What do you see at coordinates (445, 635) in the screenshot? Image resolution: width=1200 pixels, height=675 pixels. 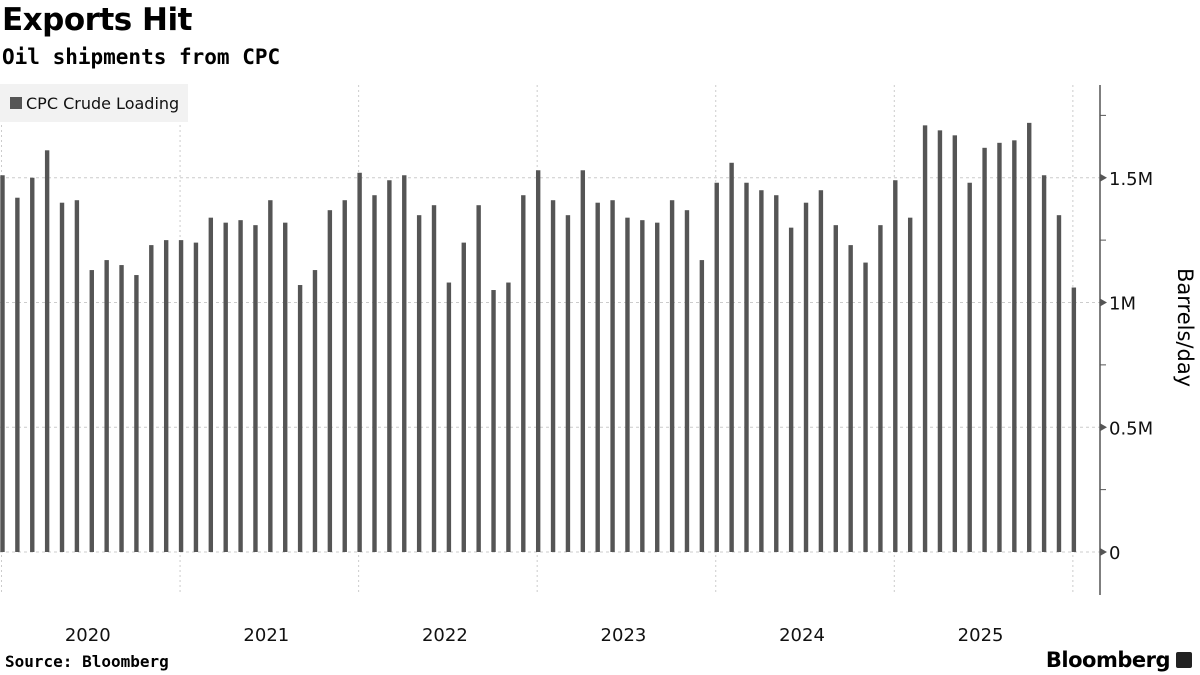 I see `x-tick-label: 2022` at bounding box center [445, 635].